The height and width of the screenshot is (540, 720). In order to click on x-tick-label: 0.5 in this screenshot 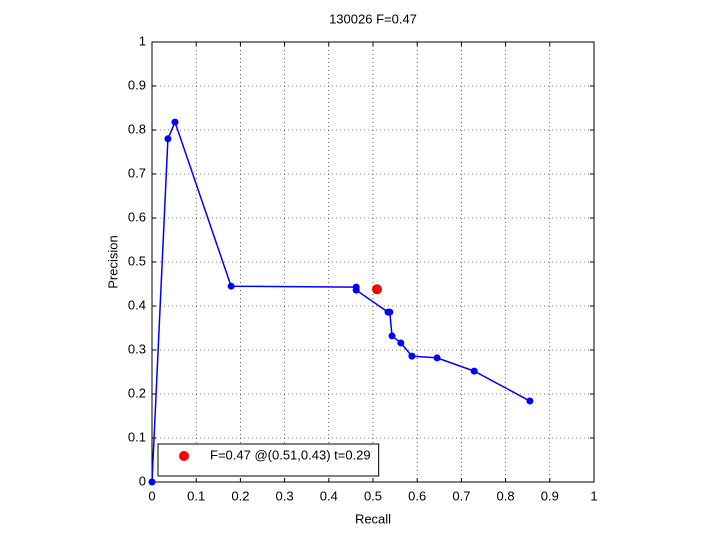, I will do `click(373, 495)`.